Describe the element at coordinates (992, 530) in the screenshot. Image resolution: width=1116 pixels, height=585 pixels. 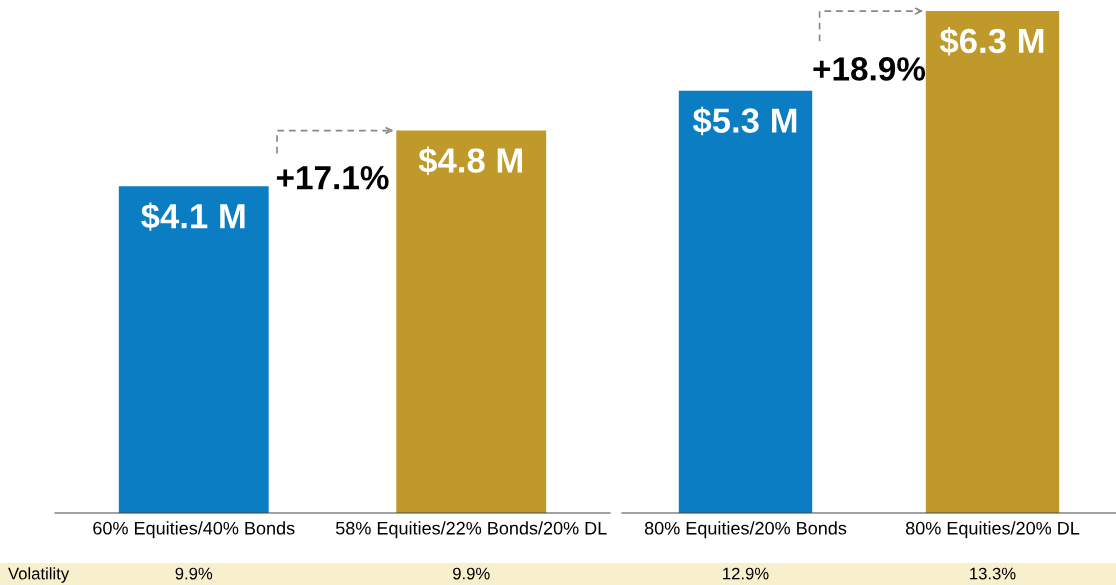
I see `x-tick-label: 80% Equities/20% DL` at that location.